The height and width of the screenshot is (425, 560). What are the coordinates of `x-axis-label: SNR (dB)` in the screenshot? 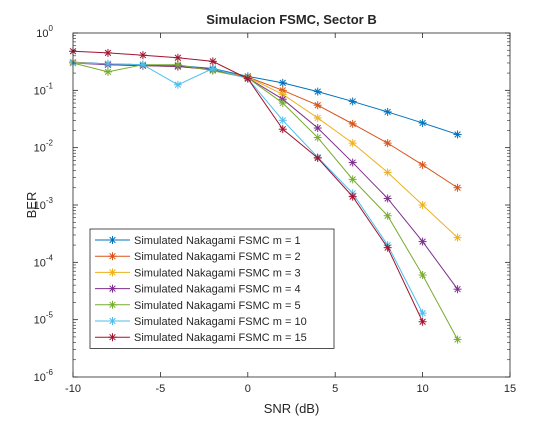 It's located at (292, 408).